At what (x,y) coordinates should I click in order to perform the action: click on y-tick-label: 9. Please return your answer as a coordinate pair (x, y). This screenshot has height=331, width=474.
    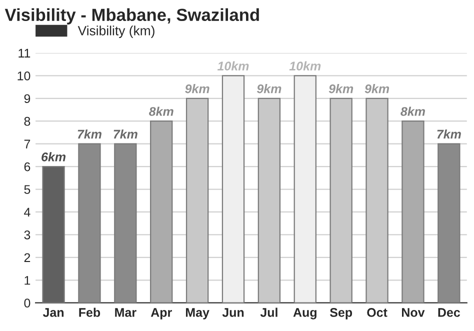
    Looking at the image, I should click on (27, 99).